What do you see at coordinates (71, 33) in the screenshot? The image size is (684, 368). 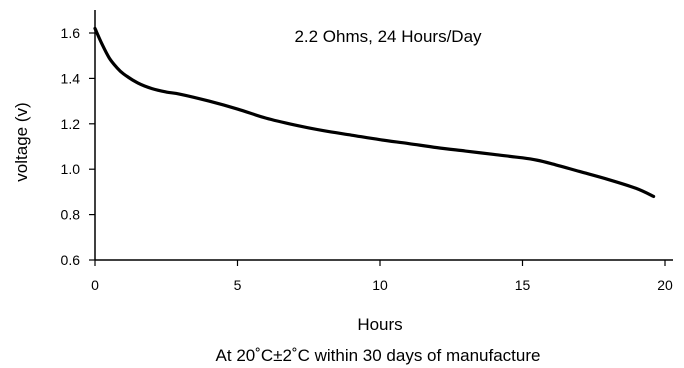 I see `y-tick-label: 1.6` at bounding box center [71, 33].